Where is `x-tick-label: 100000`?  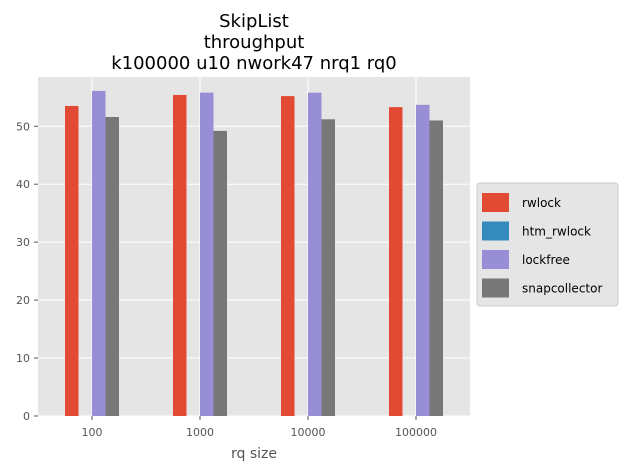
x-tick-label: 100000 is located at coordinates (416, 432).